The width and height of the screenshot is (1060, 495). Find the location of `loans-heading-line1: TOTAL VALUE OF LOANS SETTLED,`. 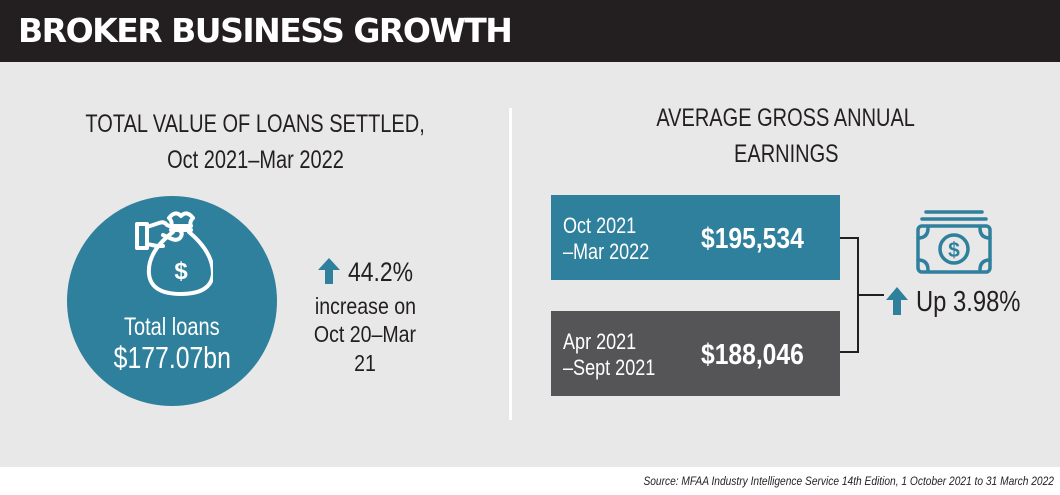

loans-heading-line1: TOTAL VALUE OF LOANS SETTLED, is located at coordinates (255, 124).